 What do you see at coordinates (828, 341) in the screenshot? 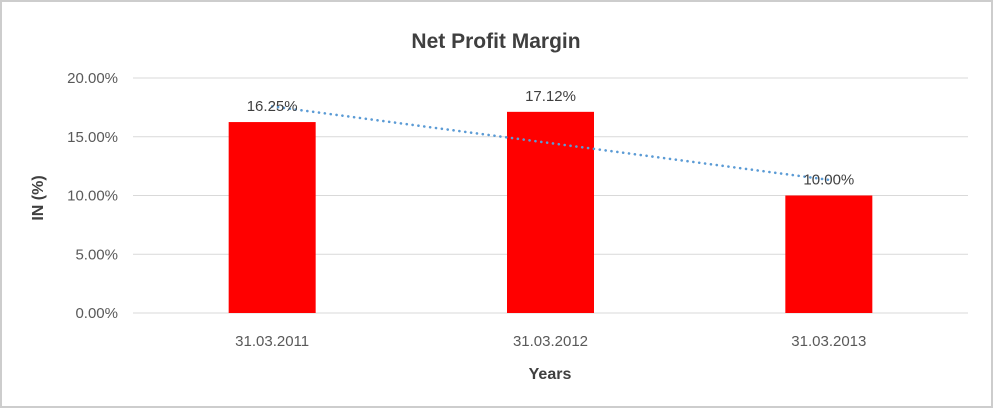
I see `x-tick-label: 31.03.2013` at bounding box center [828, 341].